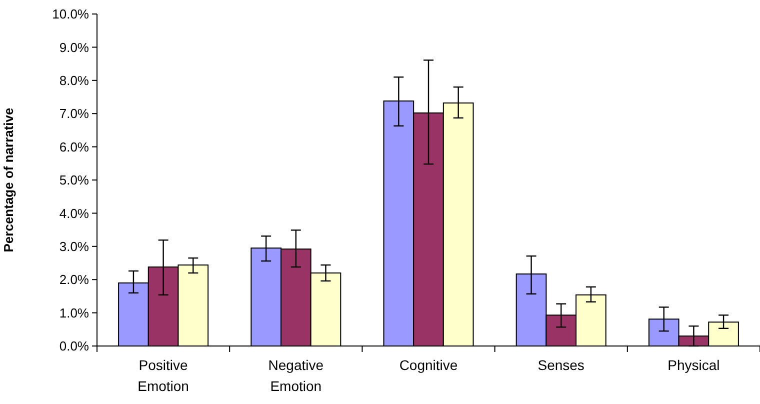  What do you see at coordinates (74, 114) in the screenshot?
I see `y-tick-label: 7.0%` at bounding box center [74, 114].